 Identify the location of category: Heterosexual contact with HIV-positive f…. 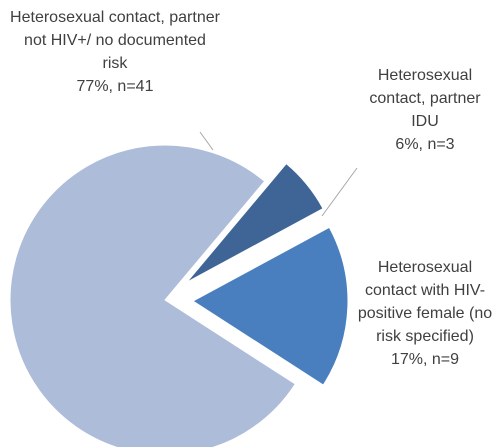
(425, 302).